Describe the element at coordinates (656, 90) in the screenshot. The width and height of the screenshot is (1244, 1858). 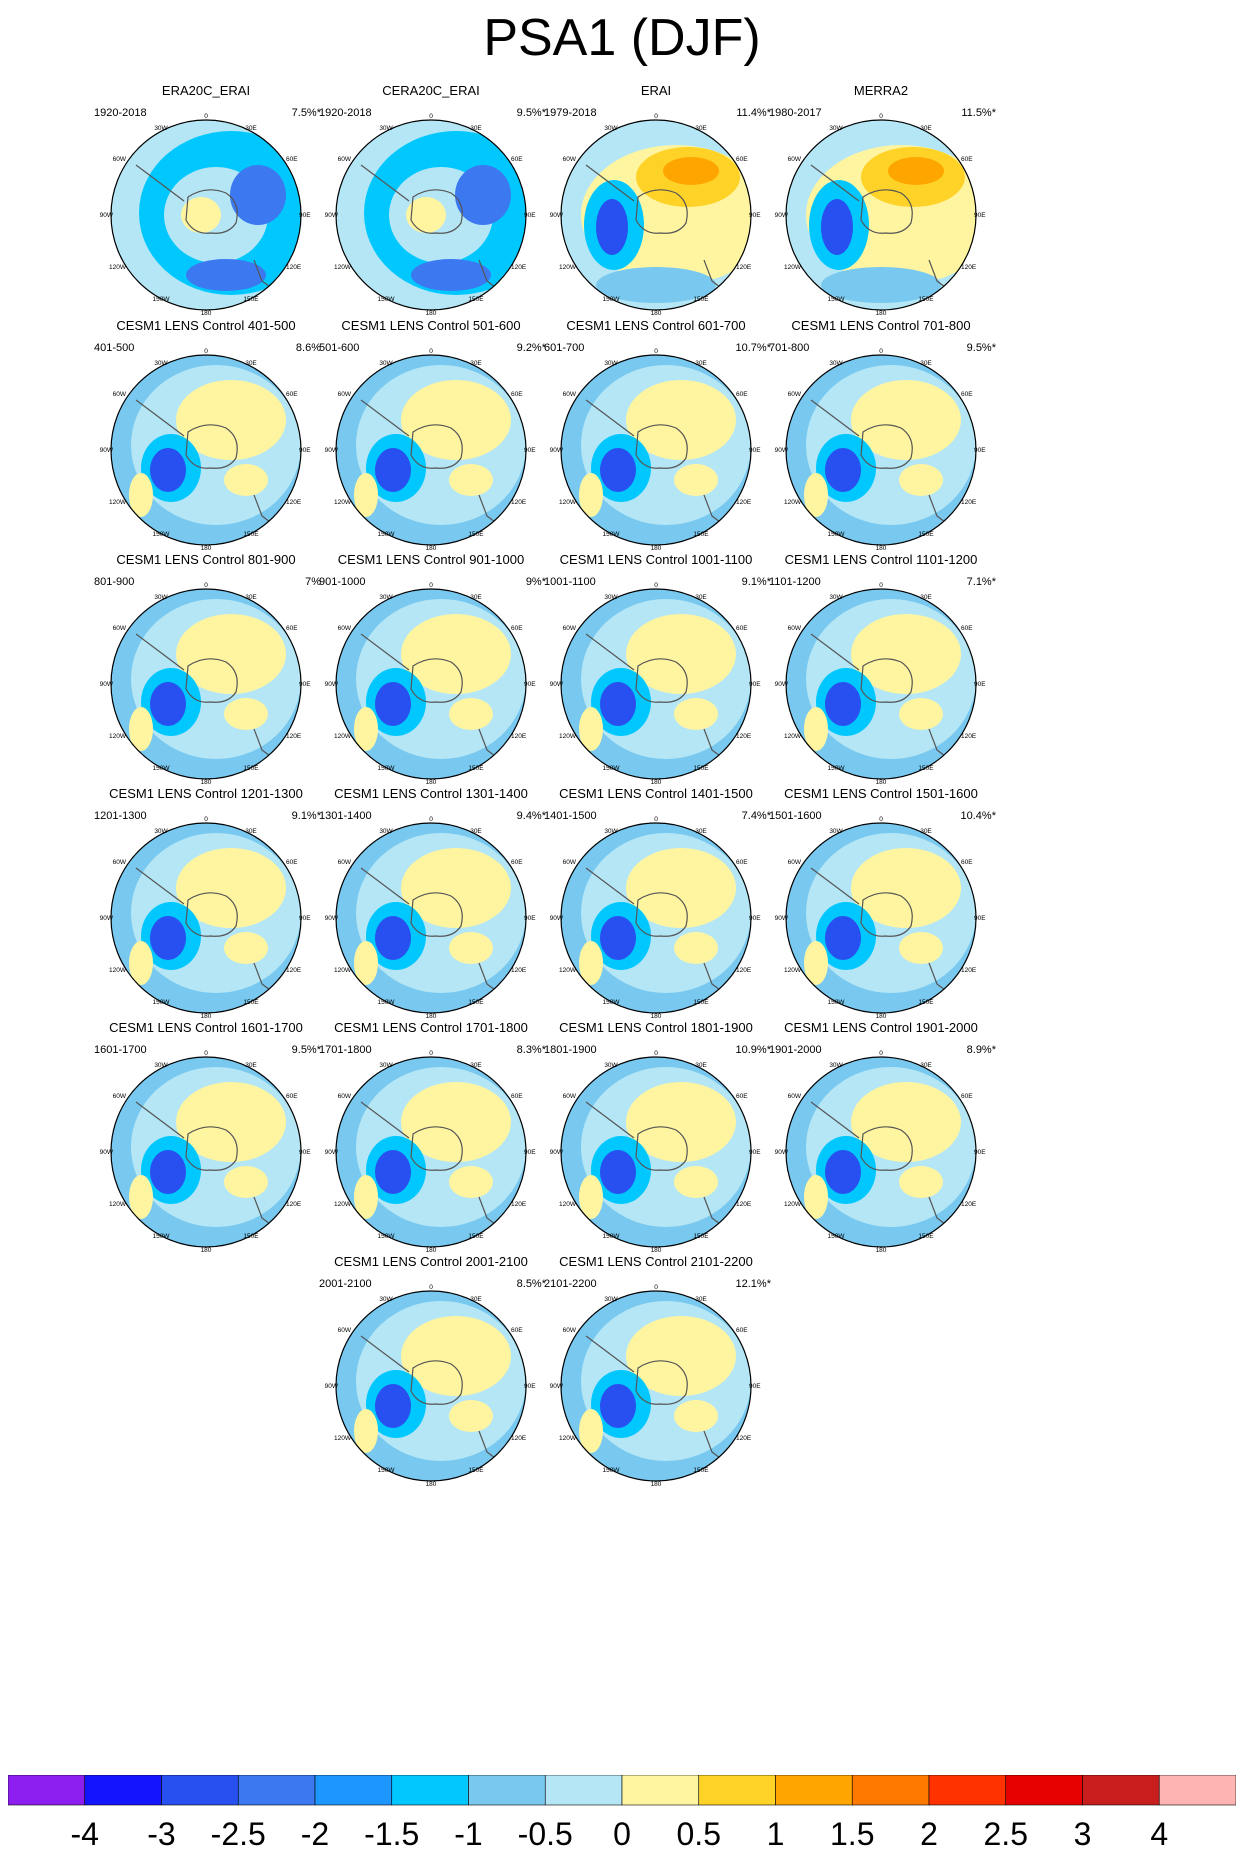
I see `panel-title: ERAI` at that location.